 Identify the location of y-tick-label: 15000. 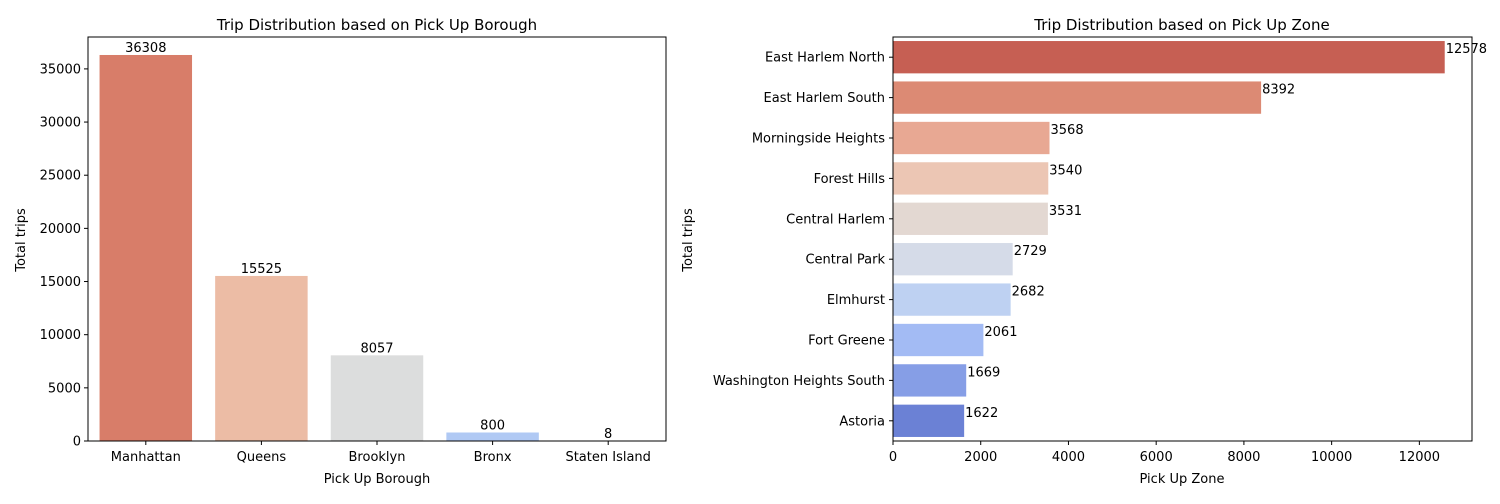
(60, 282).